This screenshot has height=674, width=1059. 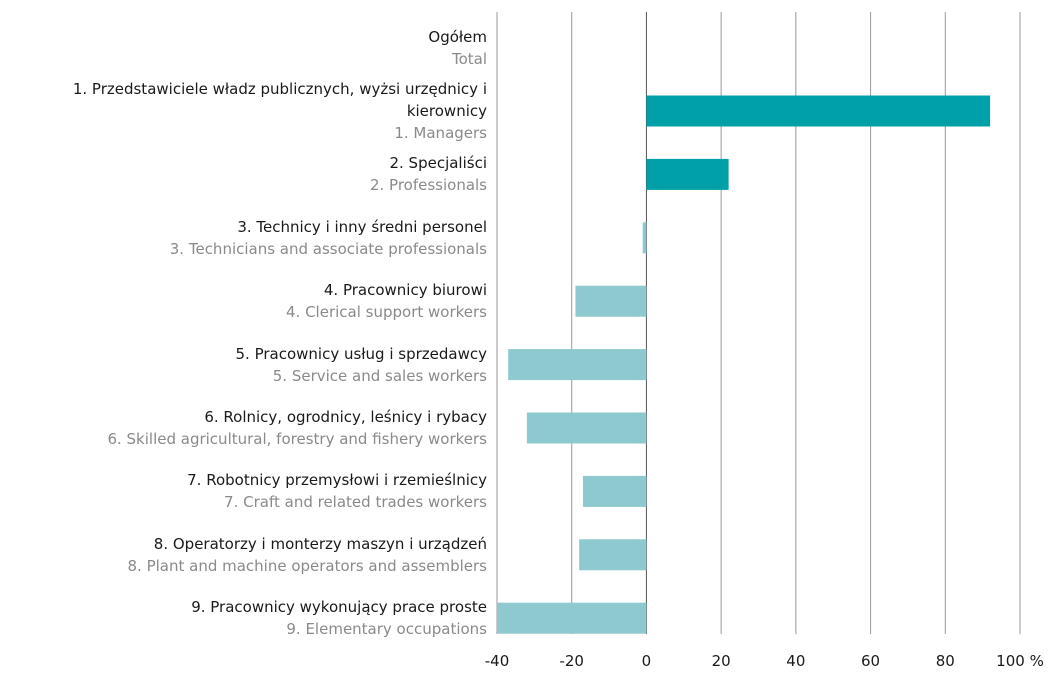 What do you see at coordinates (386, 629) in the screenshot?
I see `category-label-en: 9. Elementary occupations` at bounding box center [386, 629].